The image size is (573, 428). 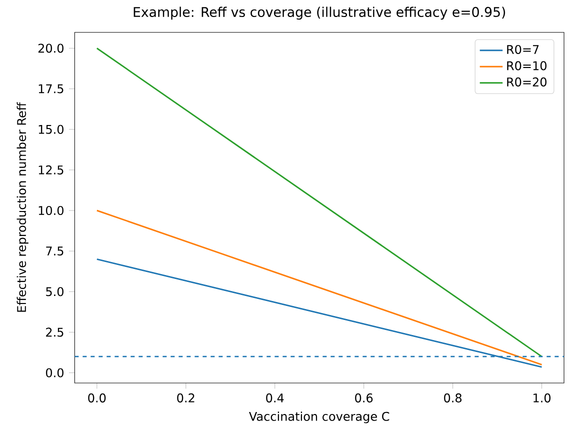 What do you see at coordinates (320, 13) in the screenshot?
I see `chart-title: Example: Reff vs coverage (illustrative efficacy e=0.95)` at bounding box center [320, 13].